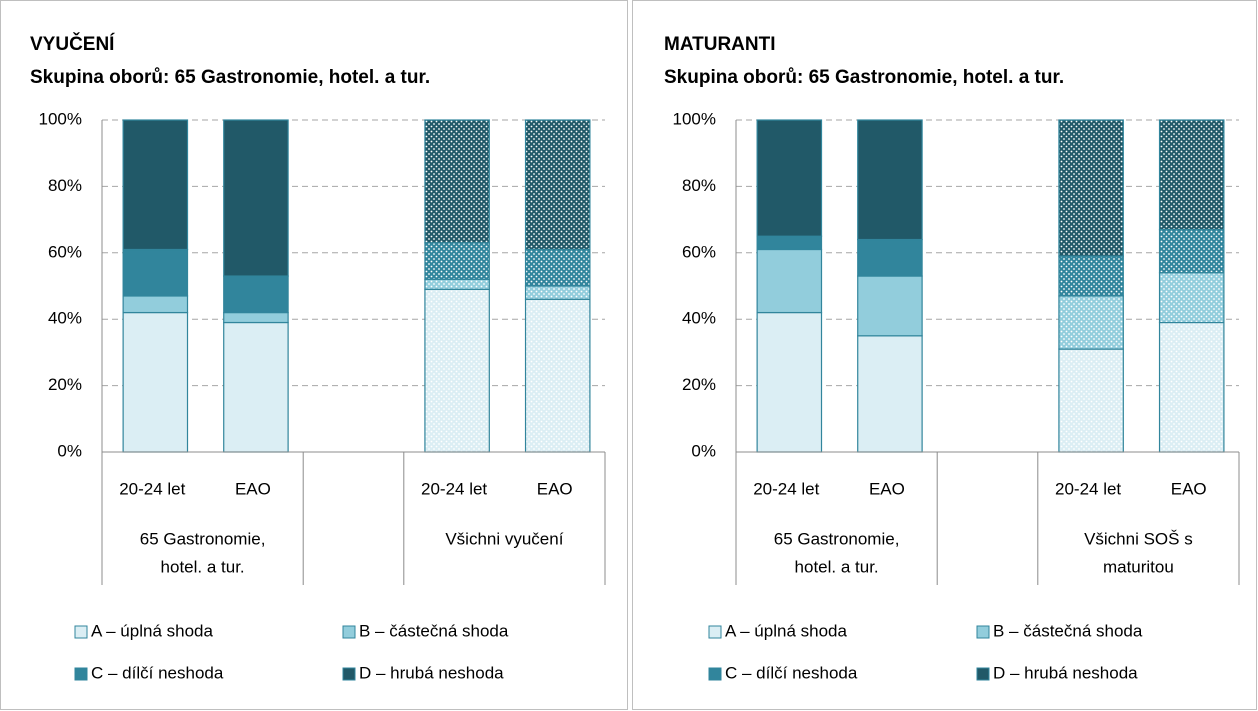  What do you see at coordinates (1138, 566) in the screenshot?
I see `group-label: maturitou` at bounding box center [1138, 566].